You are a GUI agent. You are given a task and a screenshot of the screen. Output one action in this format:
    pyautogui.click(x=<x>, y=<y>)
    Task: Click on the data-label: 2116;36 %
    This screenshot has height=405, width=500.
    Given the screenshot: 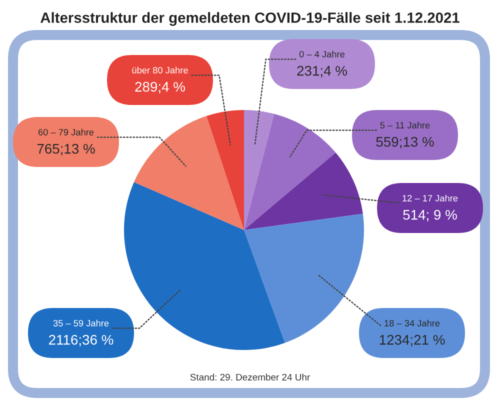 What is the action you would take?
    pyautogui.click(x=81, y=340)
    